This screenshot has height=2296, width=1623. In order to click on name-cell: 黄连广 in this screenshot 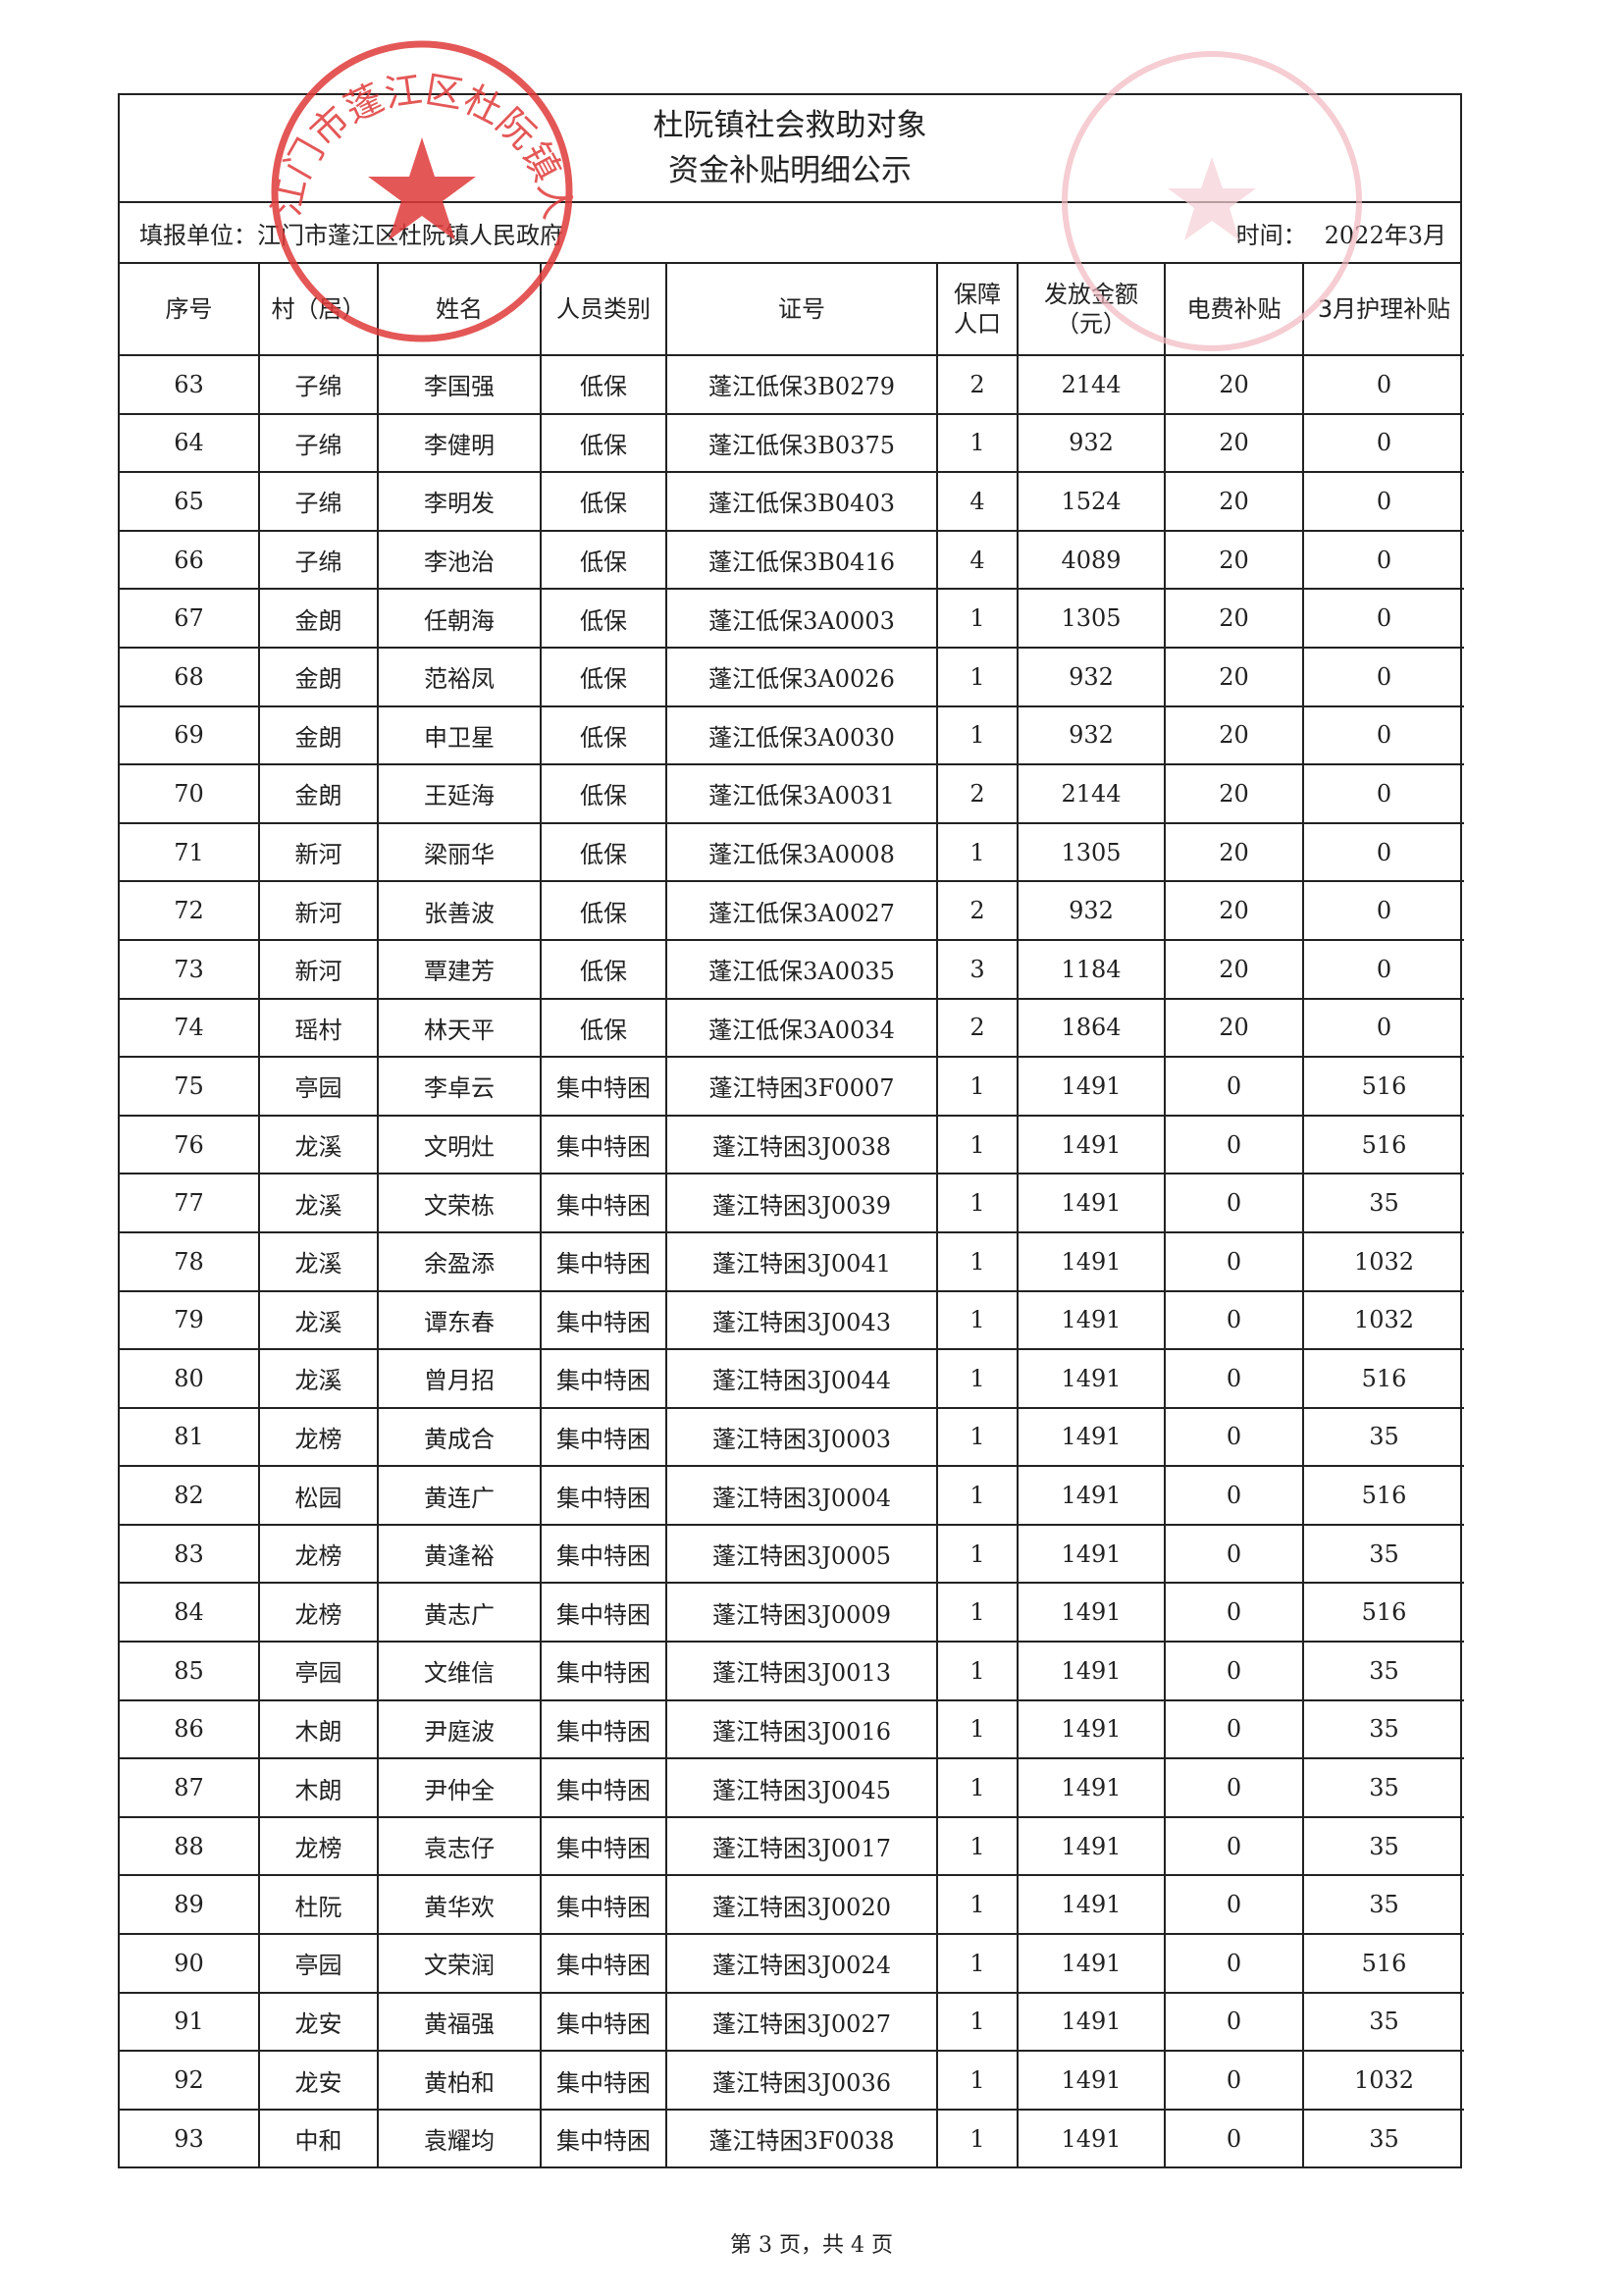, I will do `click(459, 1495)`.